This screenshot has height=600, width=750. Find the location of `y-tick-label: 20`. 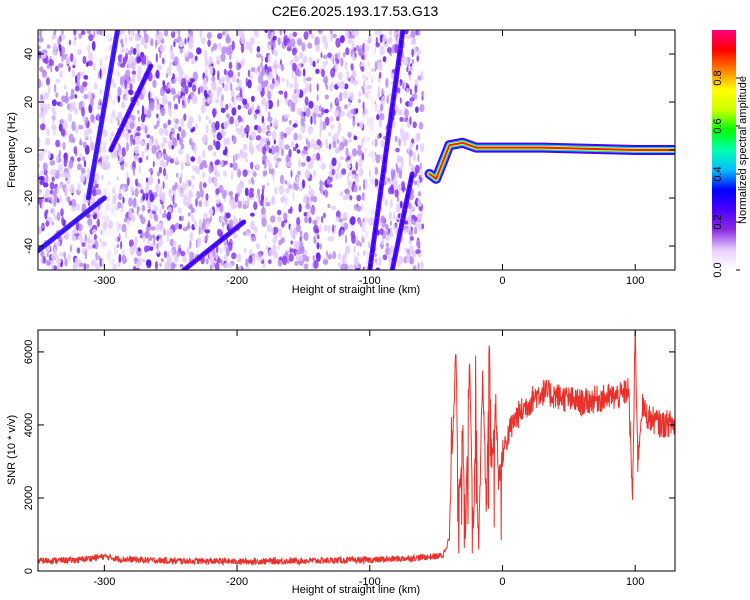

y-tick-label: 20 is located at coordinates (29, 102).